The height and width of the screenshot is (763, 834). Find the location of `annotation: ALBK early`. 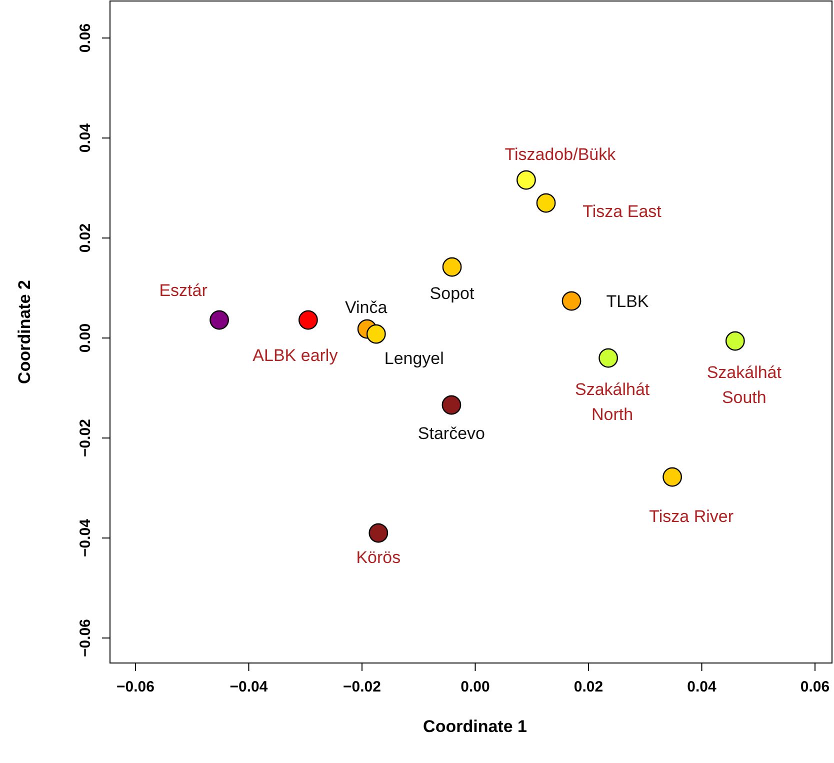

annotation: ALBK early is located at coordinates (295, 355).